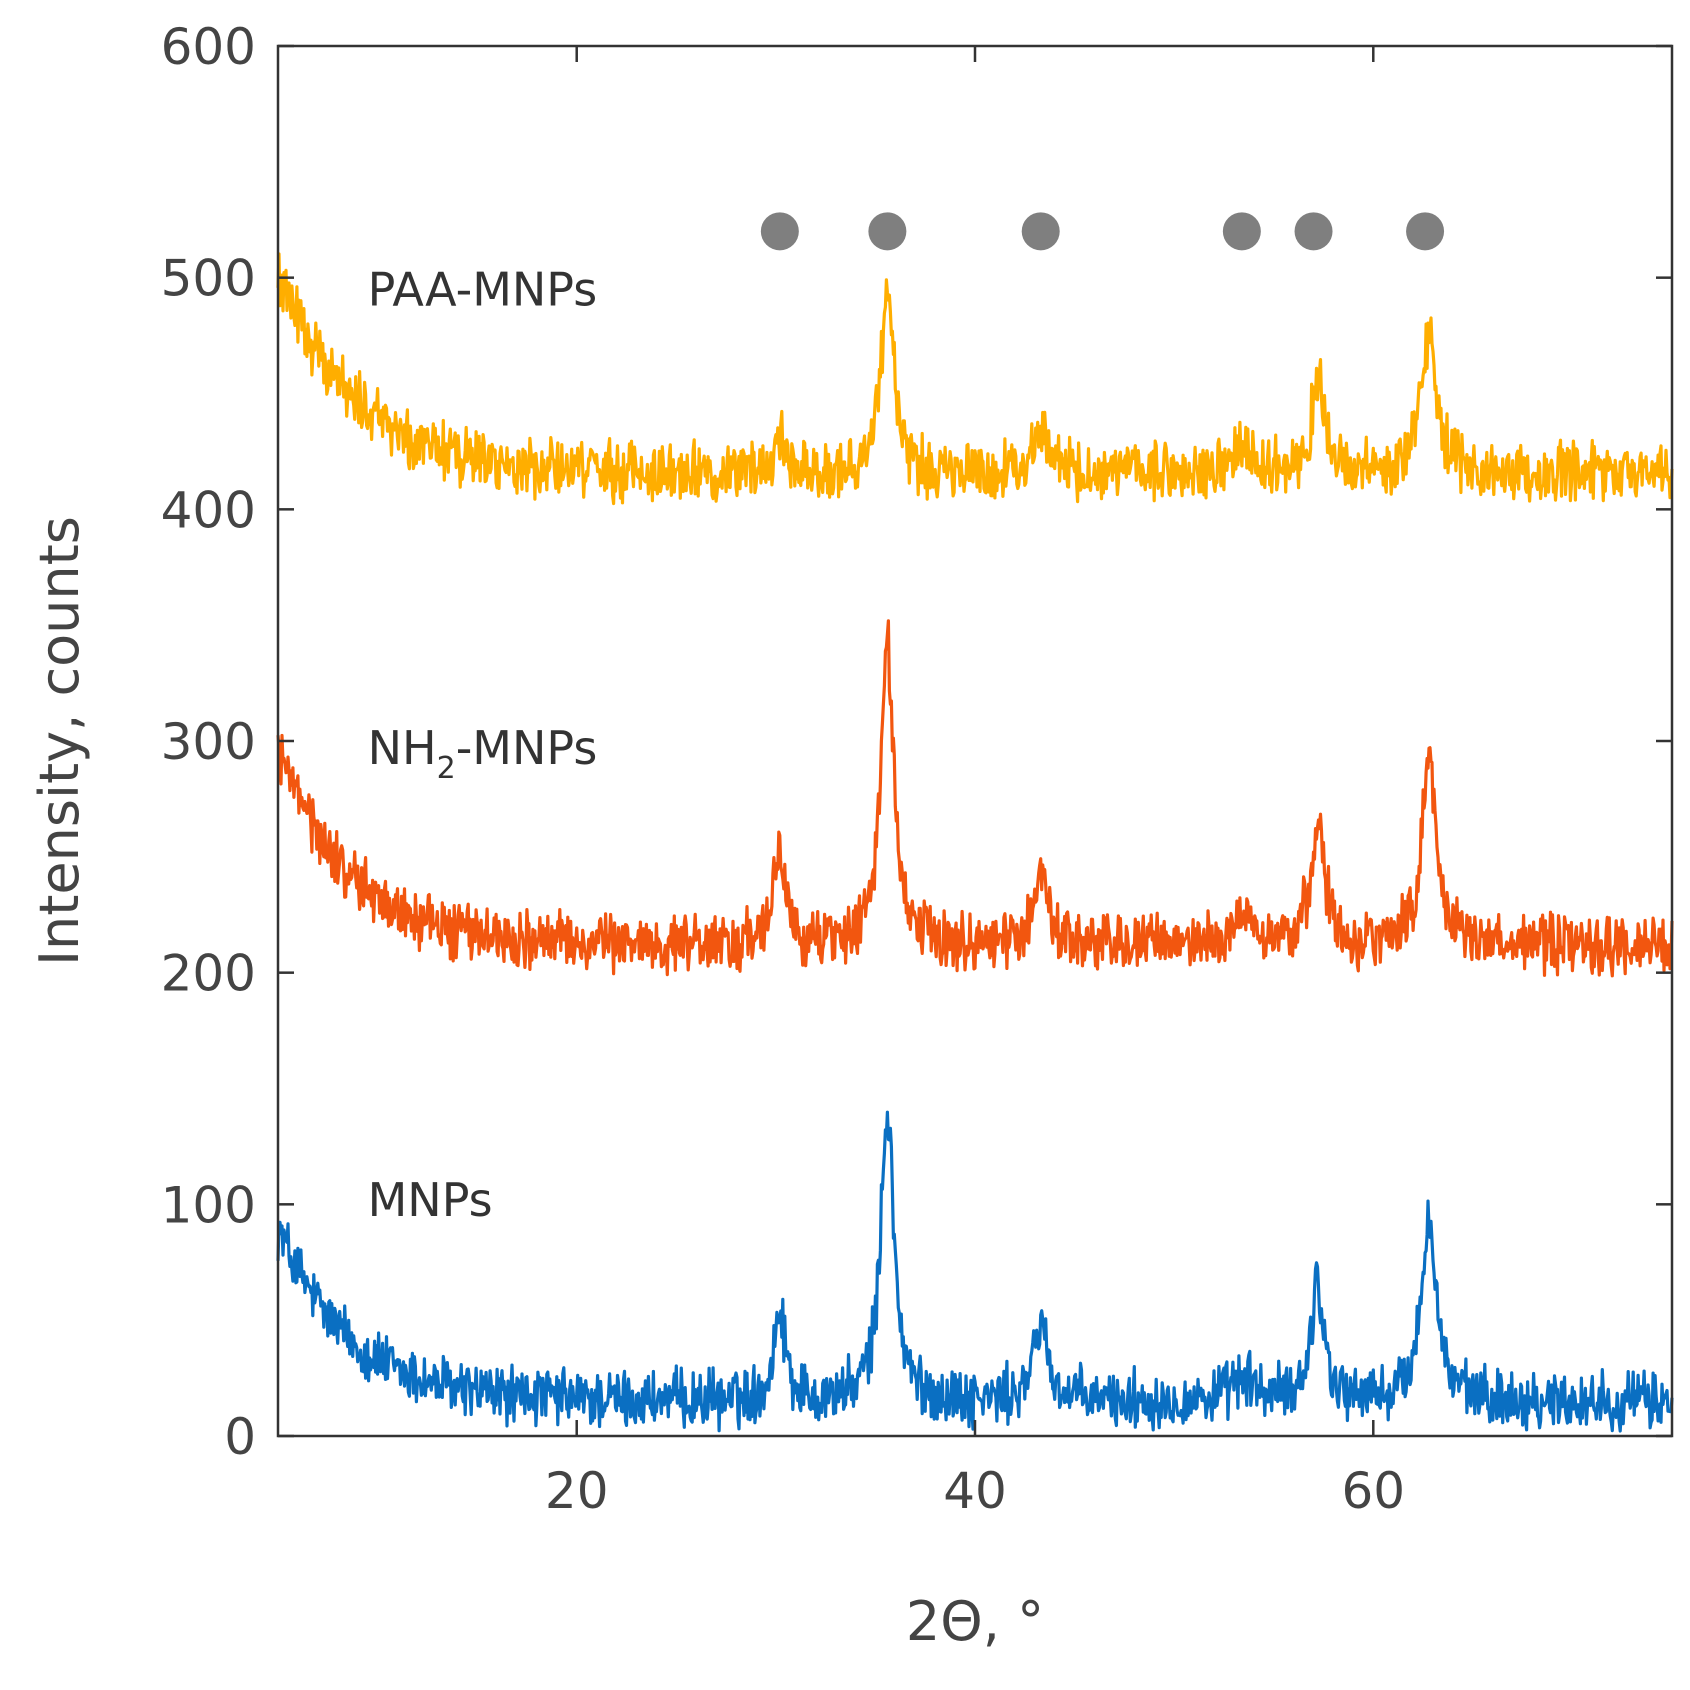 This screenshot has width=1690, height=1690. What do you see at coordinates (208, 279) in the screenshot?
I see `y-tick-label: 500` at bounding box center [208, 279].